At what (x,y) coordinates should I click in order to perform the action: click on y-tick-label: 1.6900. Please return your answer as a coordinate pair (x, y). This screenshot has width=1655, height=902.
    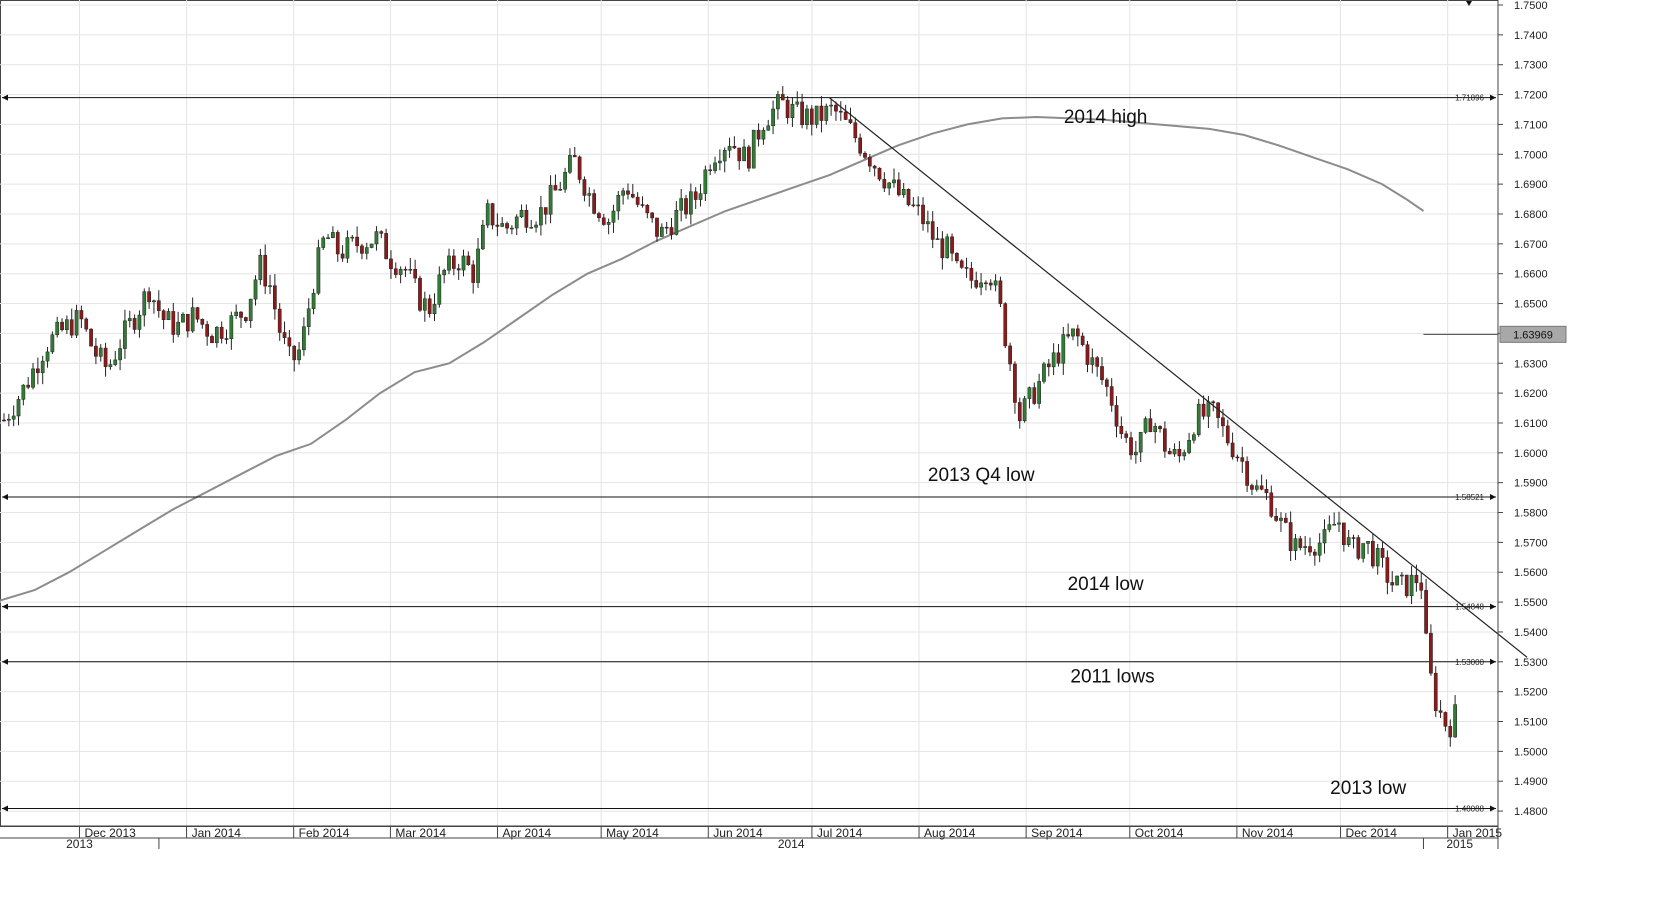
    Looking at the image, I should click on (1531, 185).